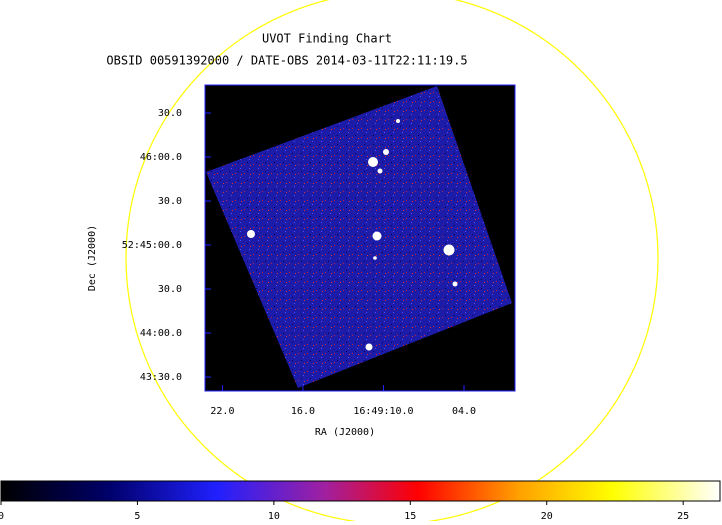 Image resolution: width=722 pixels, height=525 pixels. Describe the element at coordinates (464, 411) in the screenshot. I see `x-tick-label: 04.0` at that location.